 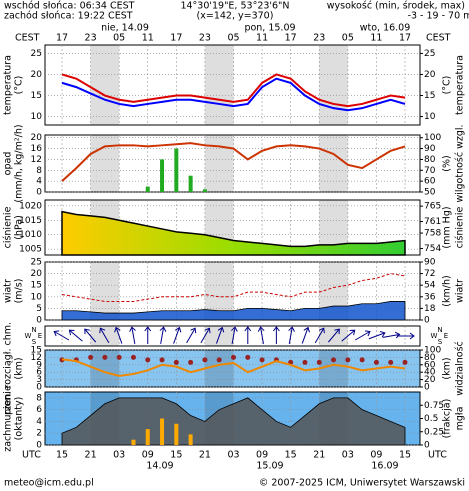 I want to click on y2-tick-label: 72, so click(x=429, y=274).